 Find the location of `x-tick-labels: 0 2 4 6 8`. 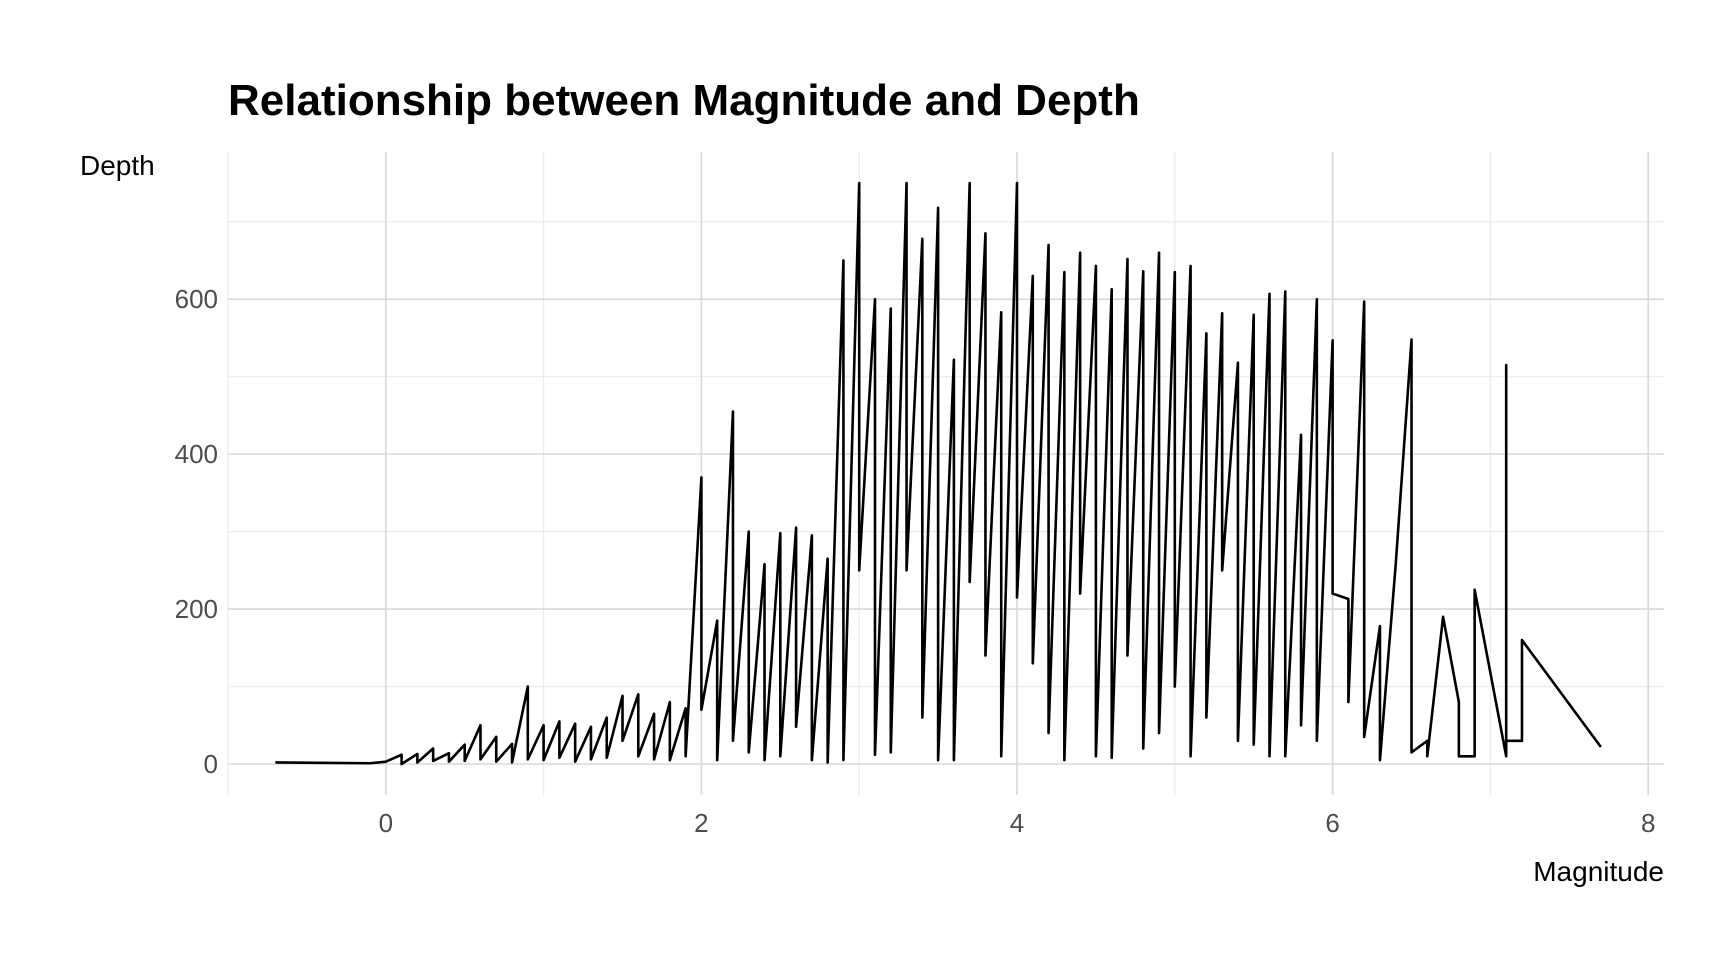

x-tick-labels: 0 2 4 6 8 is located at coordinates (1017, 823).